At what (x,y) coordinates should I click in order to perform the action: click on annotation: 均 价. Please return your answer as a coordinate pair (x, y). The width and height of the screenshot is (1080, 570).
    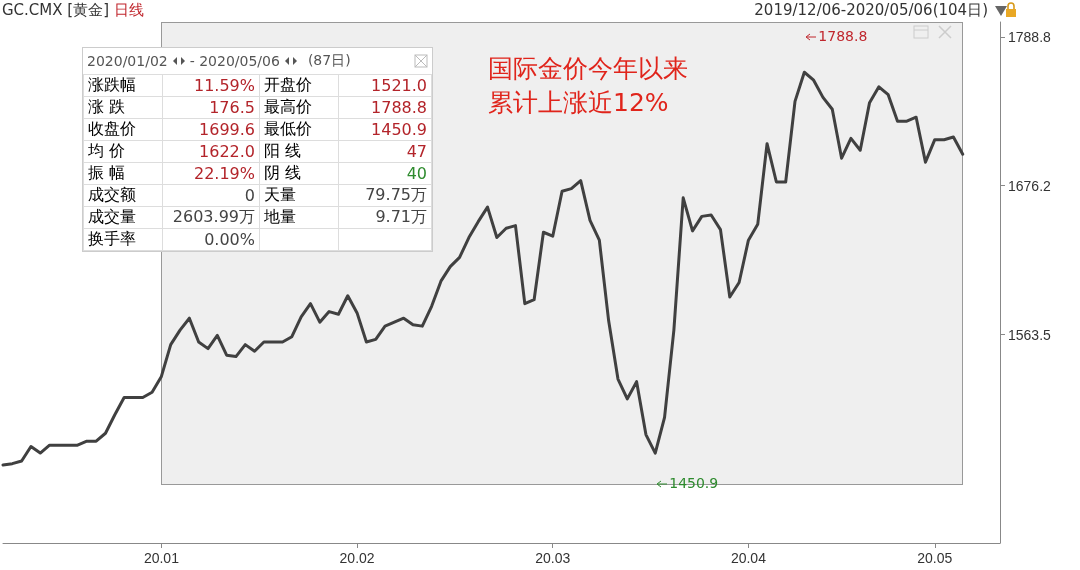
    Looking at the image, I should click on (123, 151).